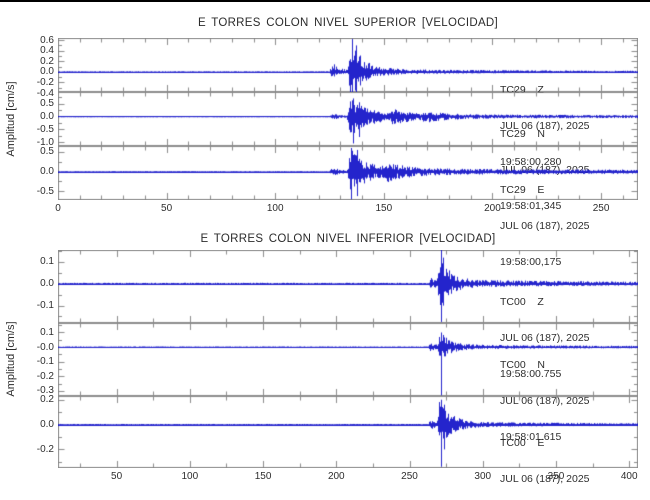 The image size is (650, 500). I want to click on x-axis-tick-labels-inferior: 50 100 150 200 250 300 350 400, so click(348, 477).